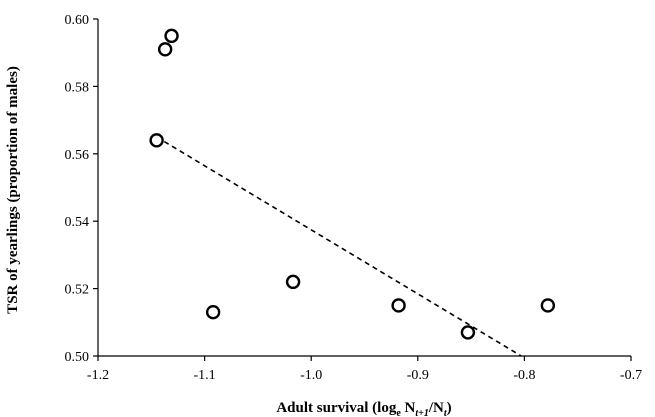  What do you see at coordinates (205, 375) in the screenshot?
I see `x-tick-label: -1.1` at bounding box center [205, 375].